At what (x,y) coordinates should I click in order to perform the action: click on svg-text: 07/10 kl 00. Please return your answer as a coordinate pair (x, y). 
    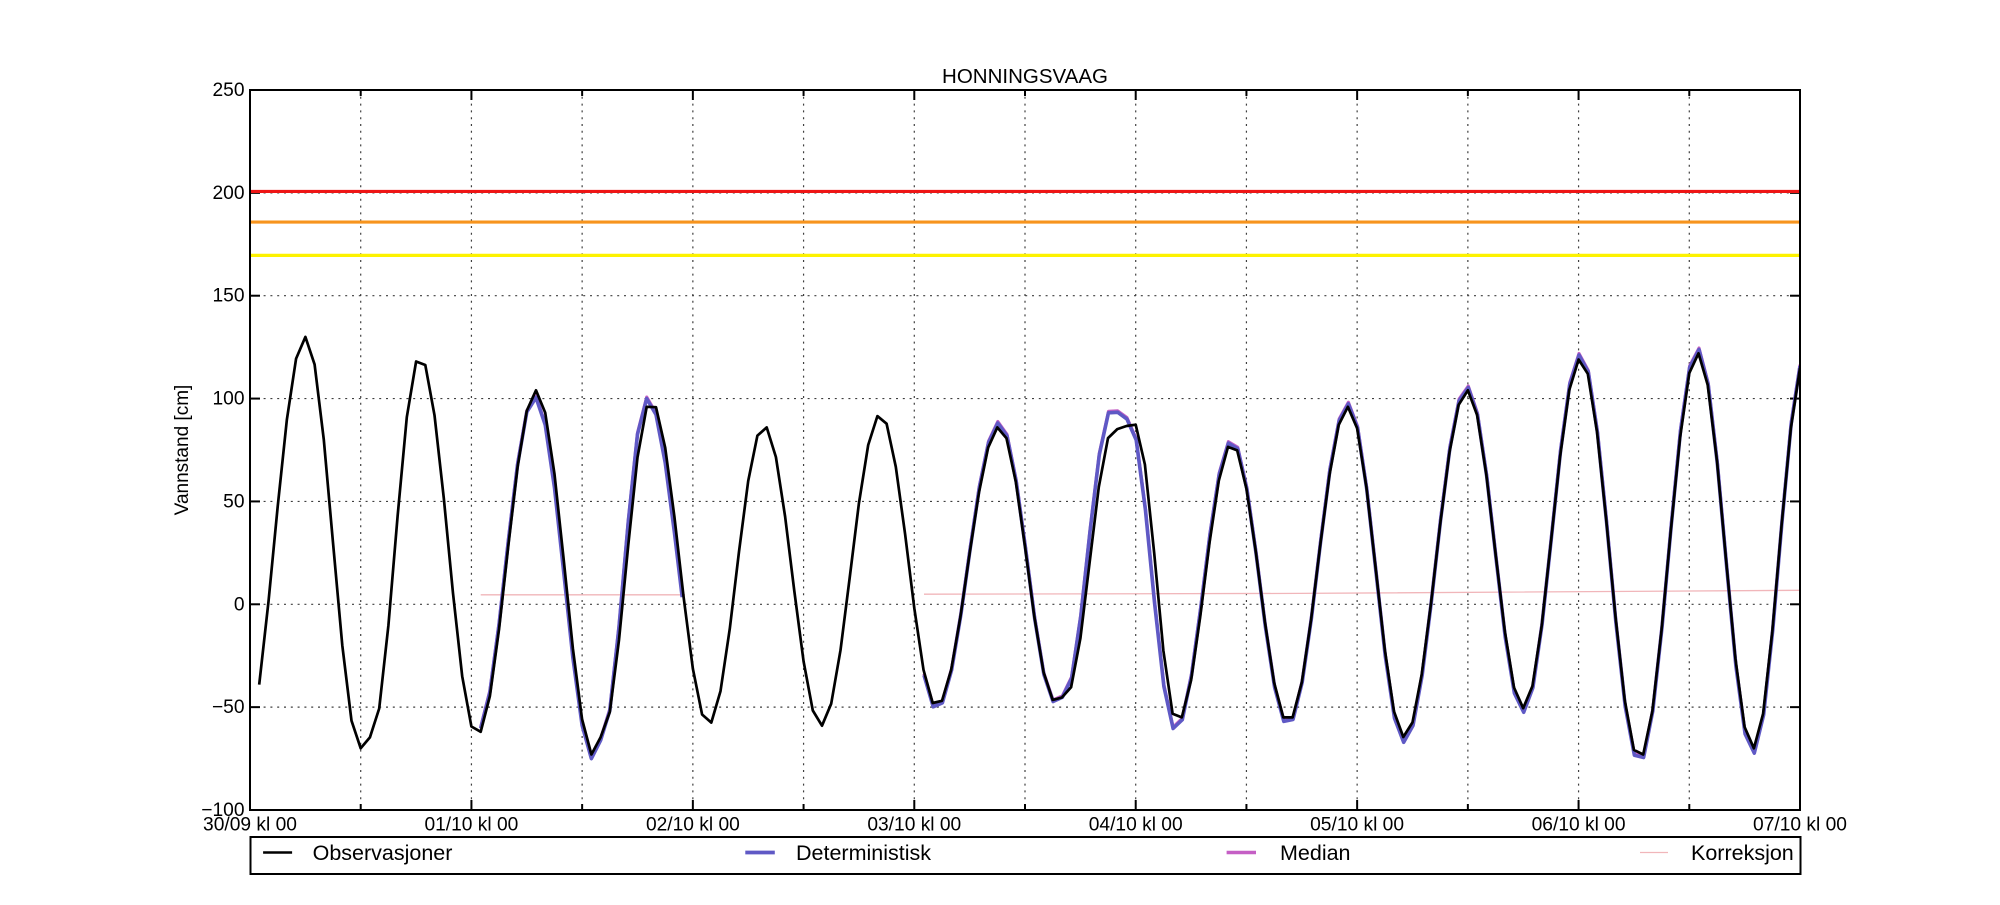
    Looking at the image, I should click on (1800, 825).